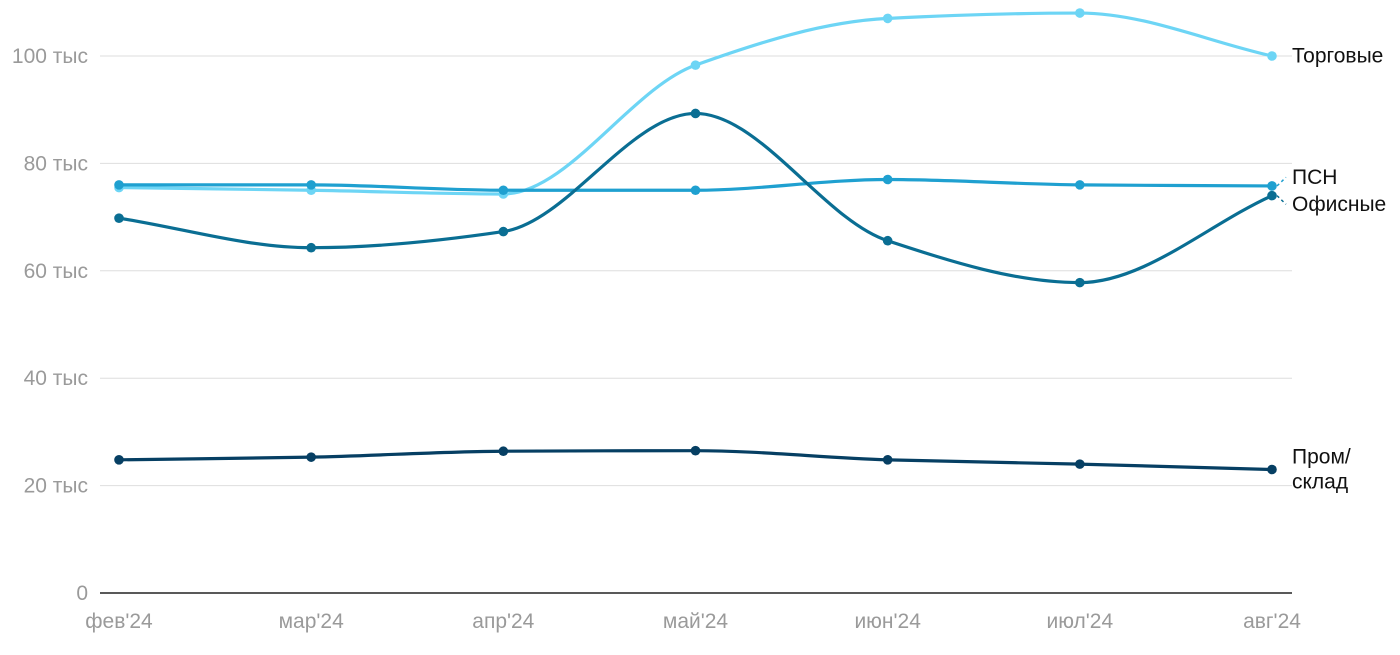  Describe the element at coordinates (887, 621) in the screenshot. I see `x-tick-label: июн'24` at that location.